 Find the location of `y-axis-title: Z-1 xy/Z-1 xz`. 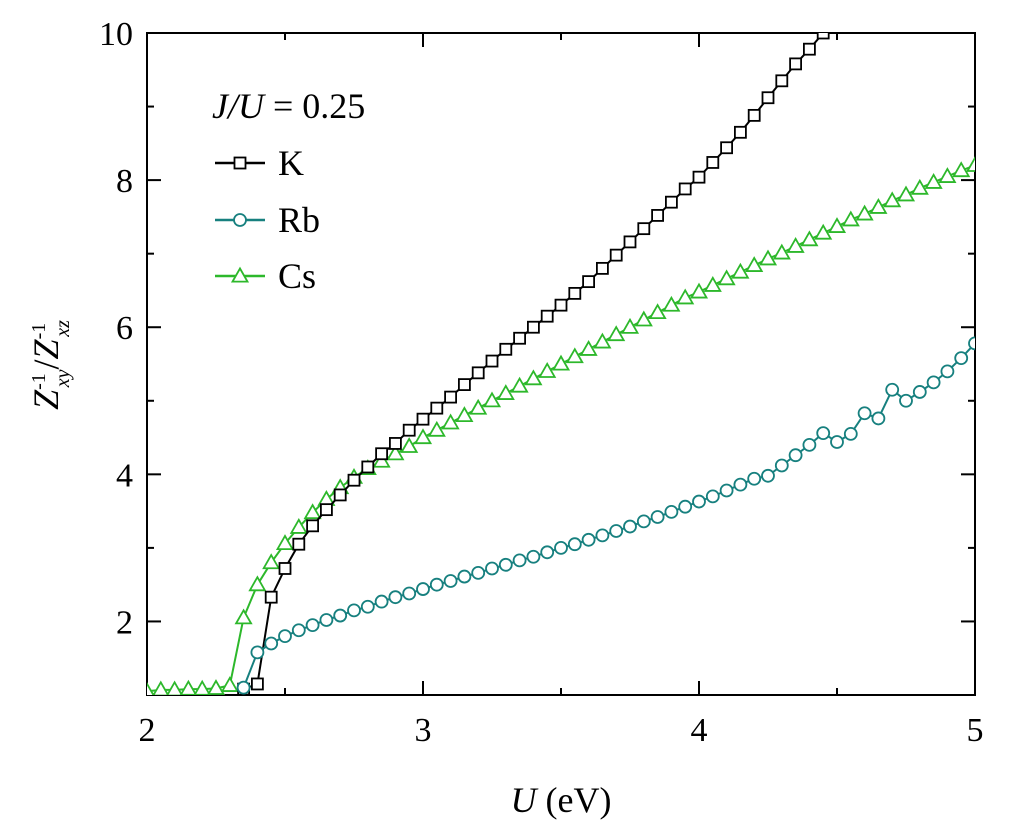

y-axis-title: Z-1 xy/Z-1 xz is located at coordinates (50, 365).